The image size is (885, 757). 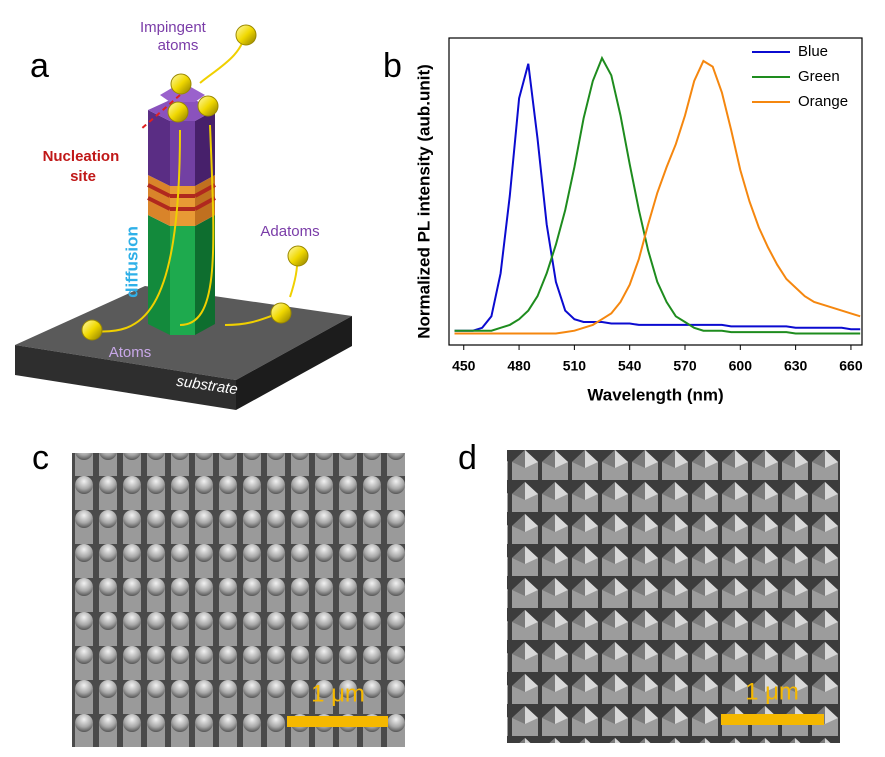 What do you see at coordinates (796, 366) in the screenshot?
I see `x-tick-label: 630` at bounding box center [796, 366].